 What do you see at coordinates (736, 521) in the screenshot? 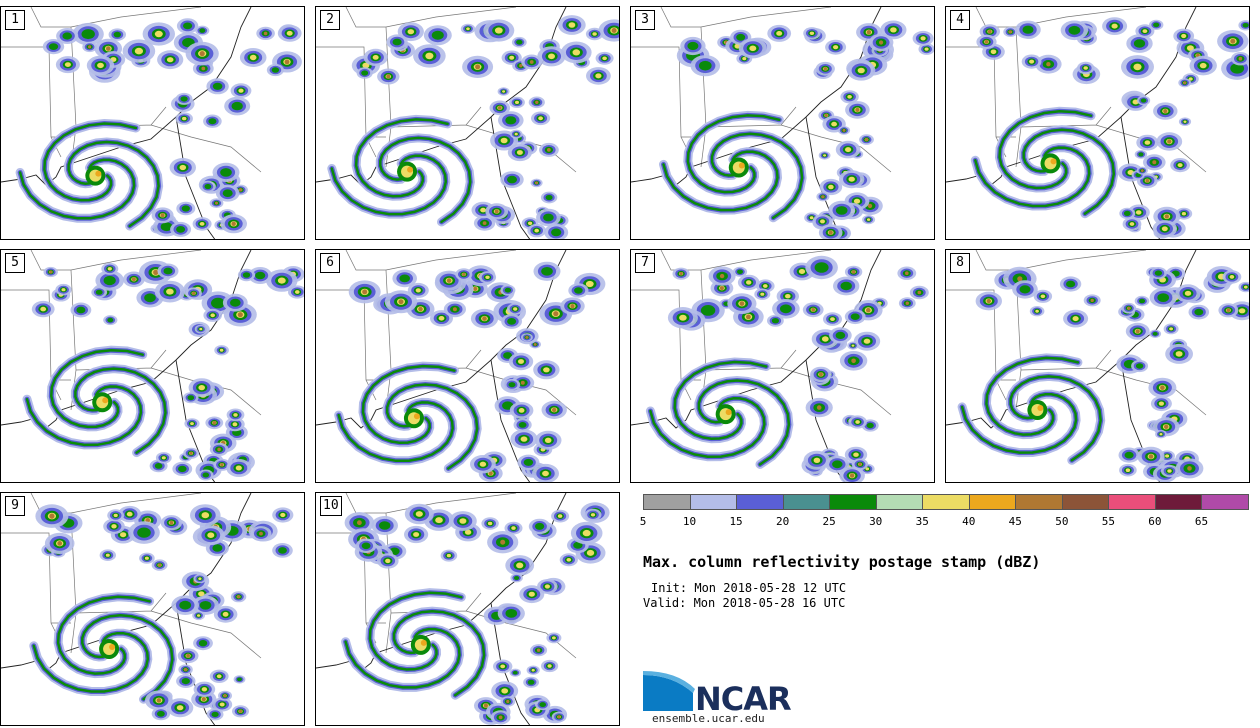
I see `colorbar-tick: 15` at bounding box center [736, 521].